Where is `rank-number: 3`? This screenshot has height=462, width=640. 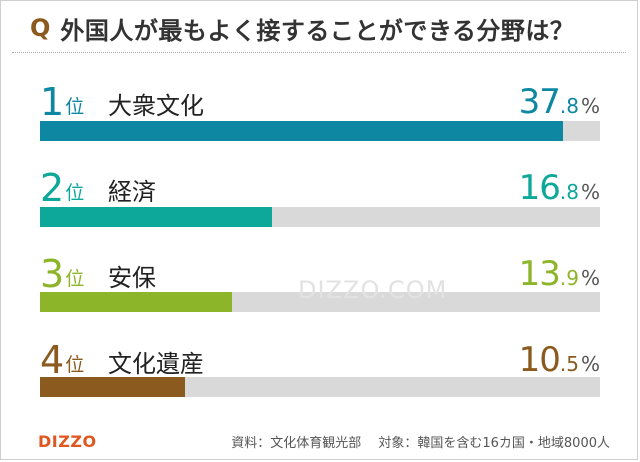
rank-number: 3 is located at coordinates (52, 274).